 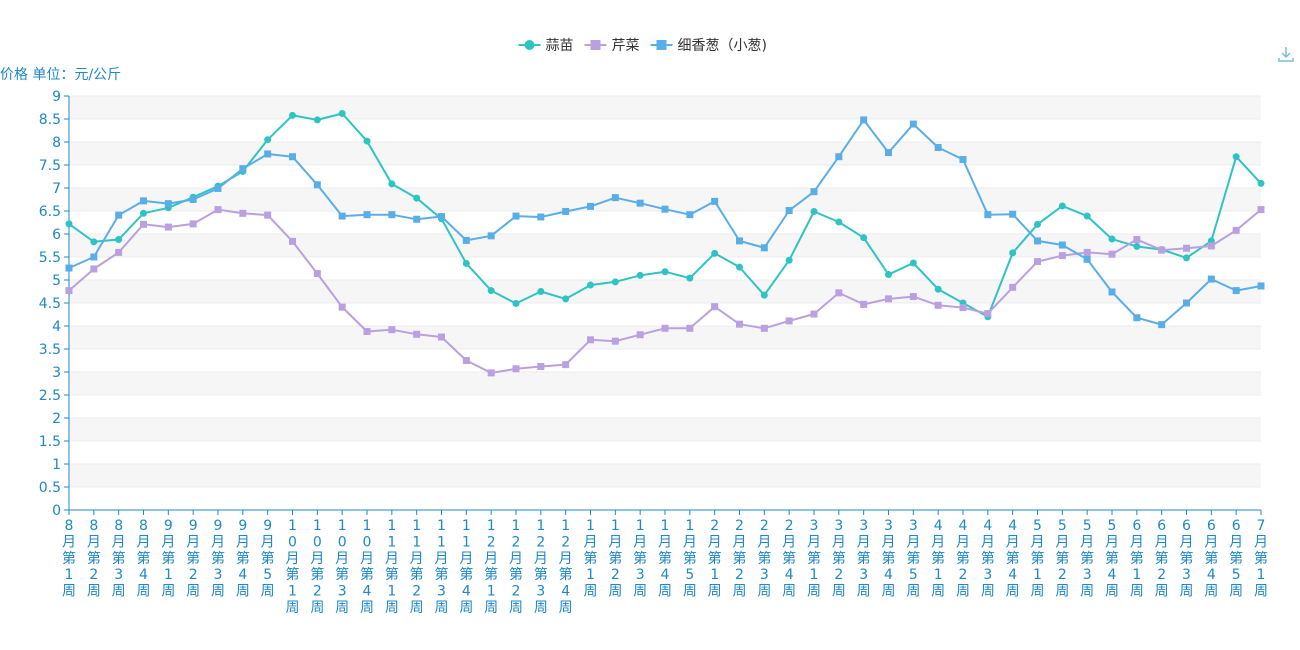 What do you see at coordinates (1286, 54) in the screenshot?
I see `download-icon` at bounding box center [1286, 54].